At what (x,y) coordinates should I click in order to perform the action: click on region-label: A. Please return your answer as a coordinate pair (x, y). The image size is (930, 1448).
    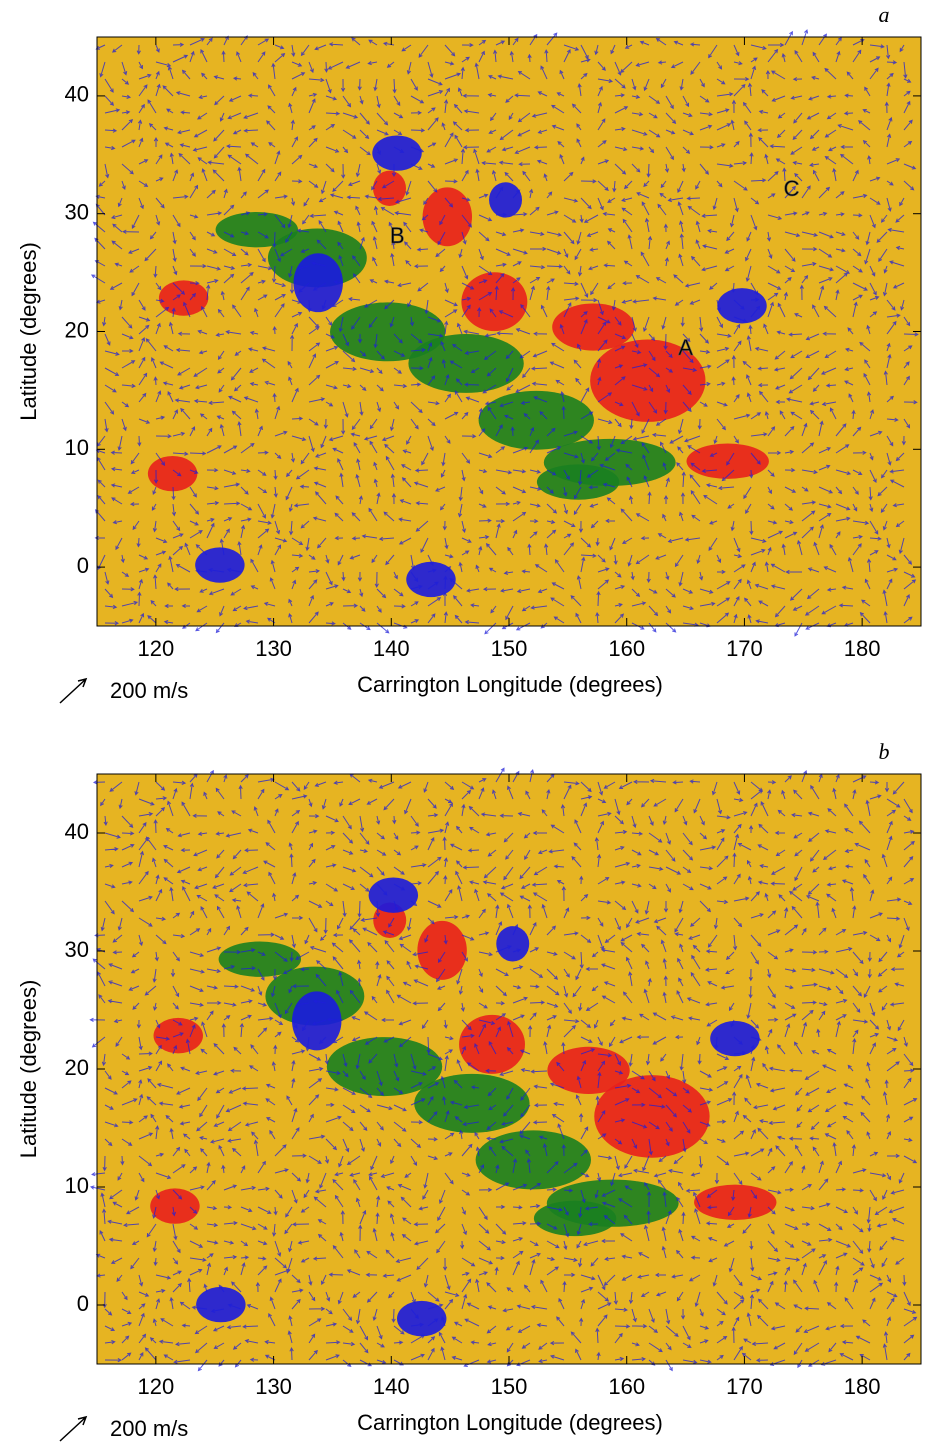
    Looking at the image, I should click on (685, 347).